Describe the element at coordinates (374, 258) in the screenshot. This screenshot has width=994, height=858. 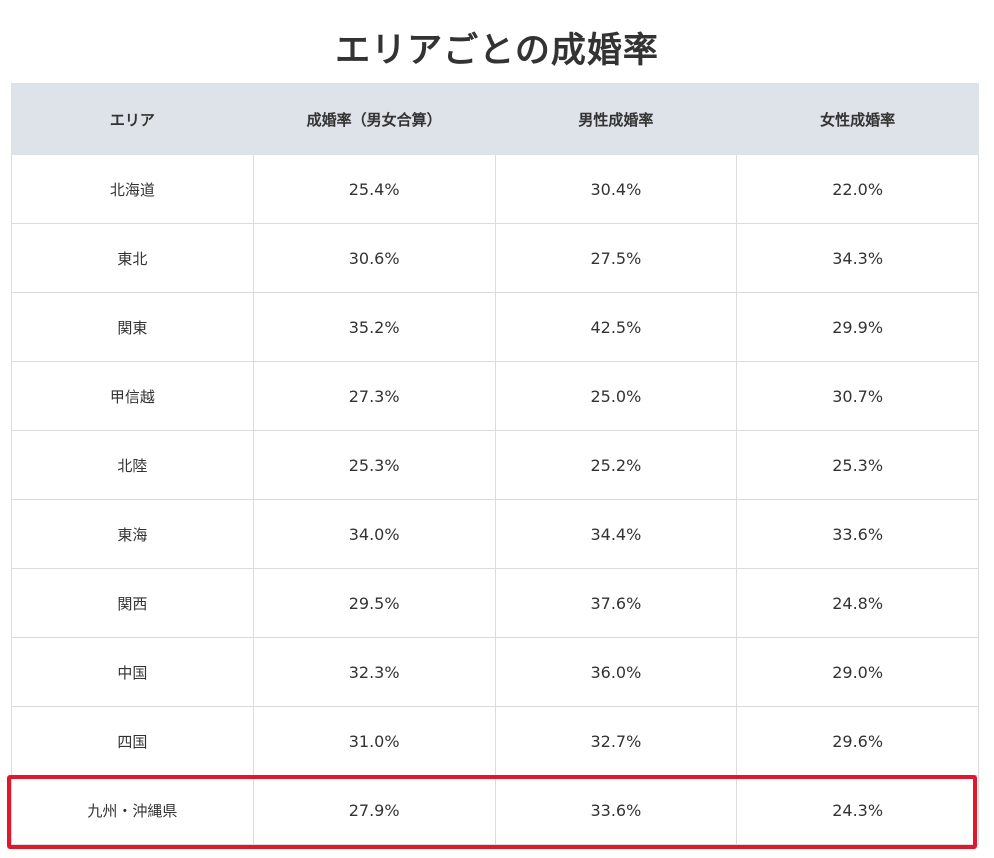
I see `total-rate-cell: 30.6%` at that location.